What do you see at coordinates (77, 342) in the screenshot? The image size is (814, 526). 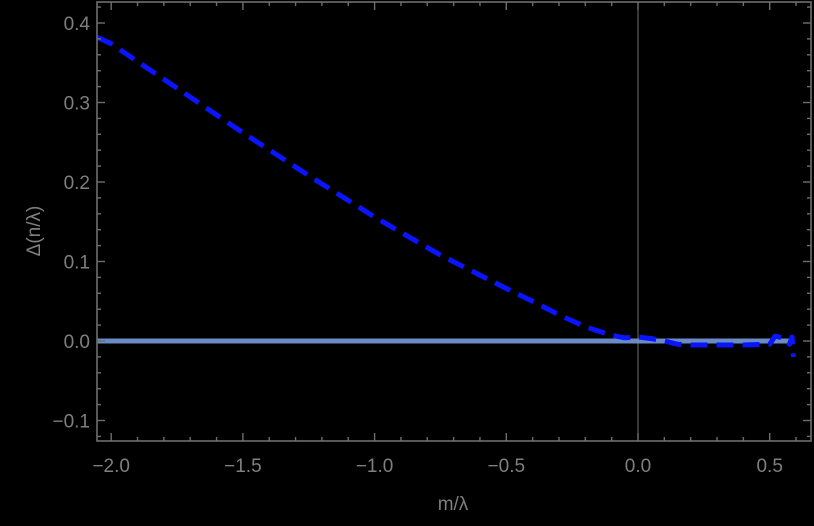 I see `y-tick-label: 0.0` at bounding box center [77, 342].